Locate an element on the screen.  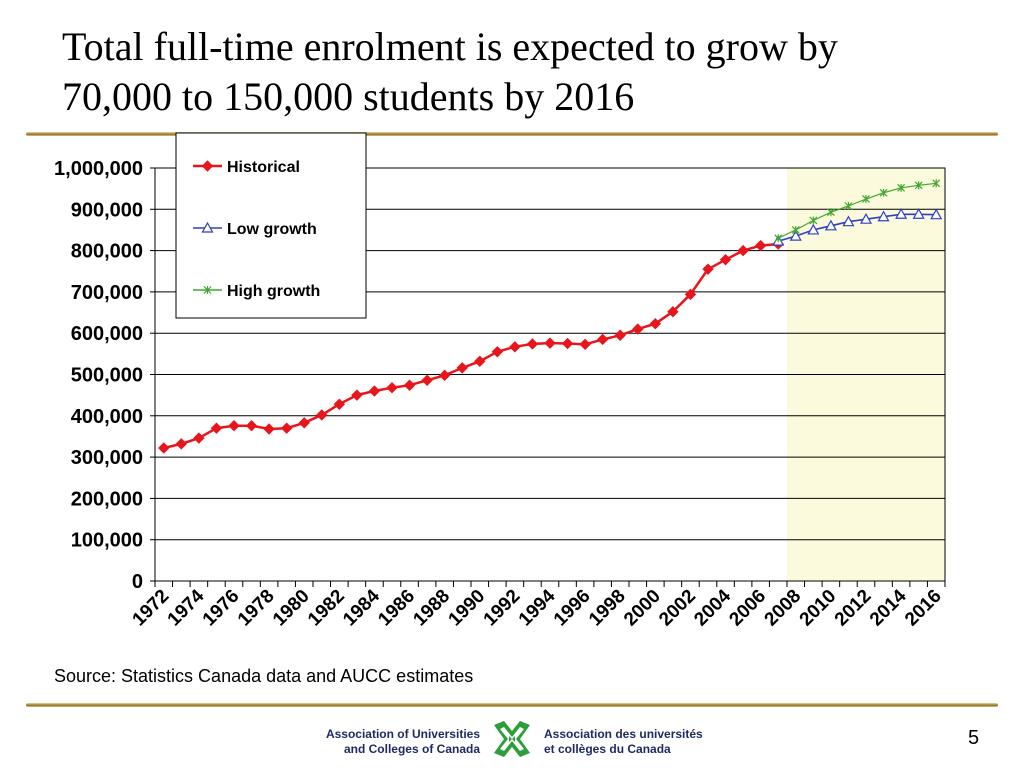
x-tick-label: 1980 is located at coordinates (291, 608).